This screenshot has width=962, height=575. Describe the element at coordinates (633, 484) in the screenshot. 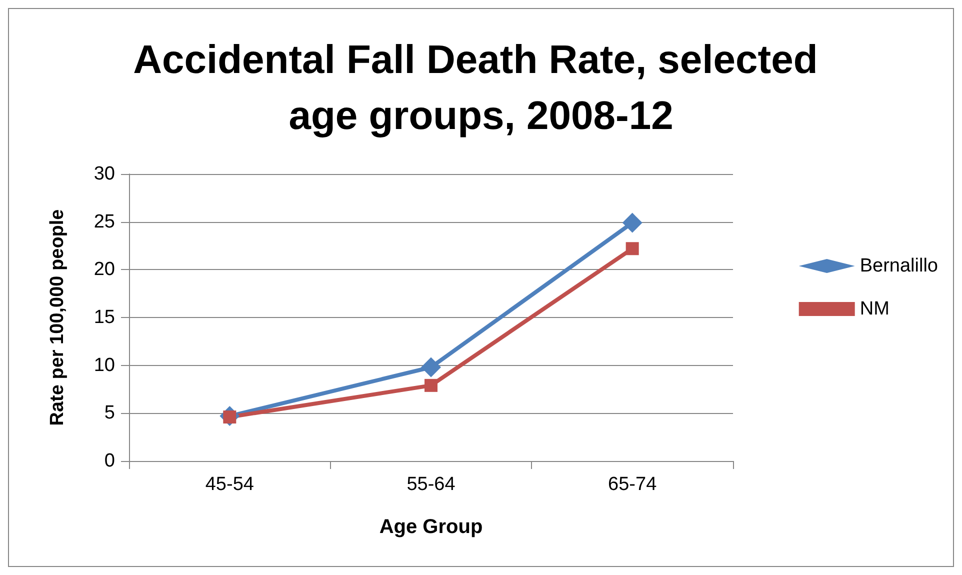

I see `x-tick-label: 65-74` at that location.